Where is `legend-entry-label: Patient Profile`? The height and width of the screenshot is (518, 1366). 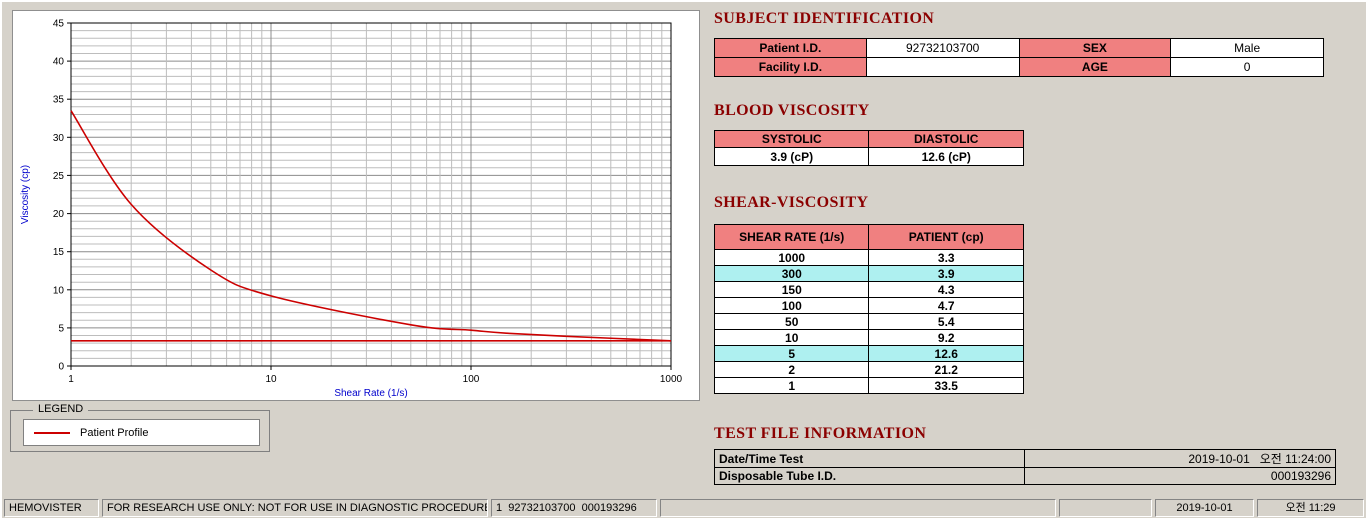 legend-entry-label: Patient Profile is located at coordinates (114, 432).